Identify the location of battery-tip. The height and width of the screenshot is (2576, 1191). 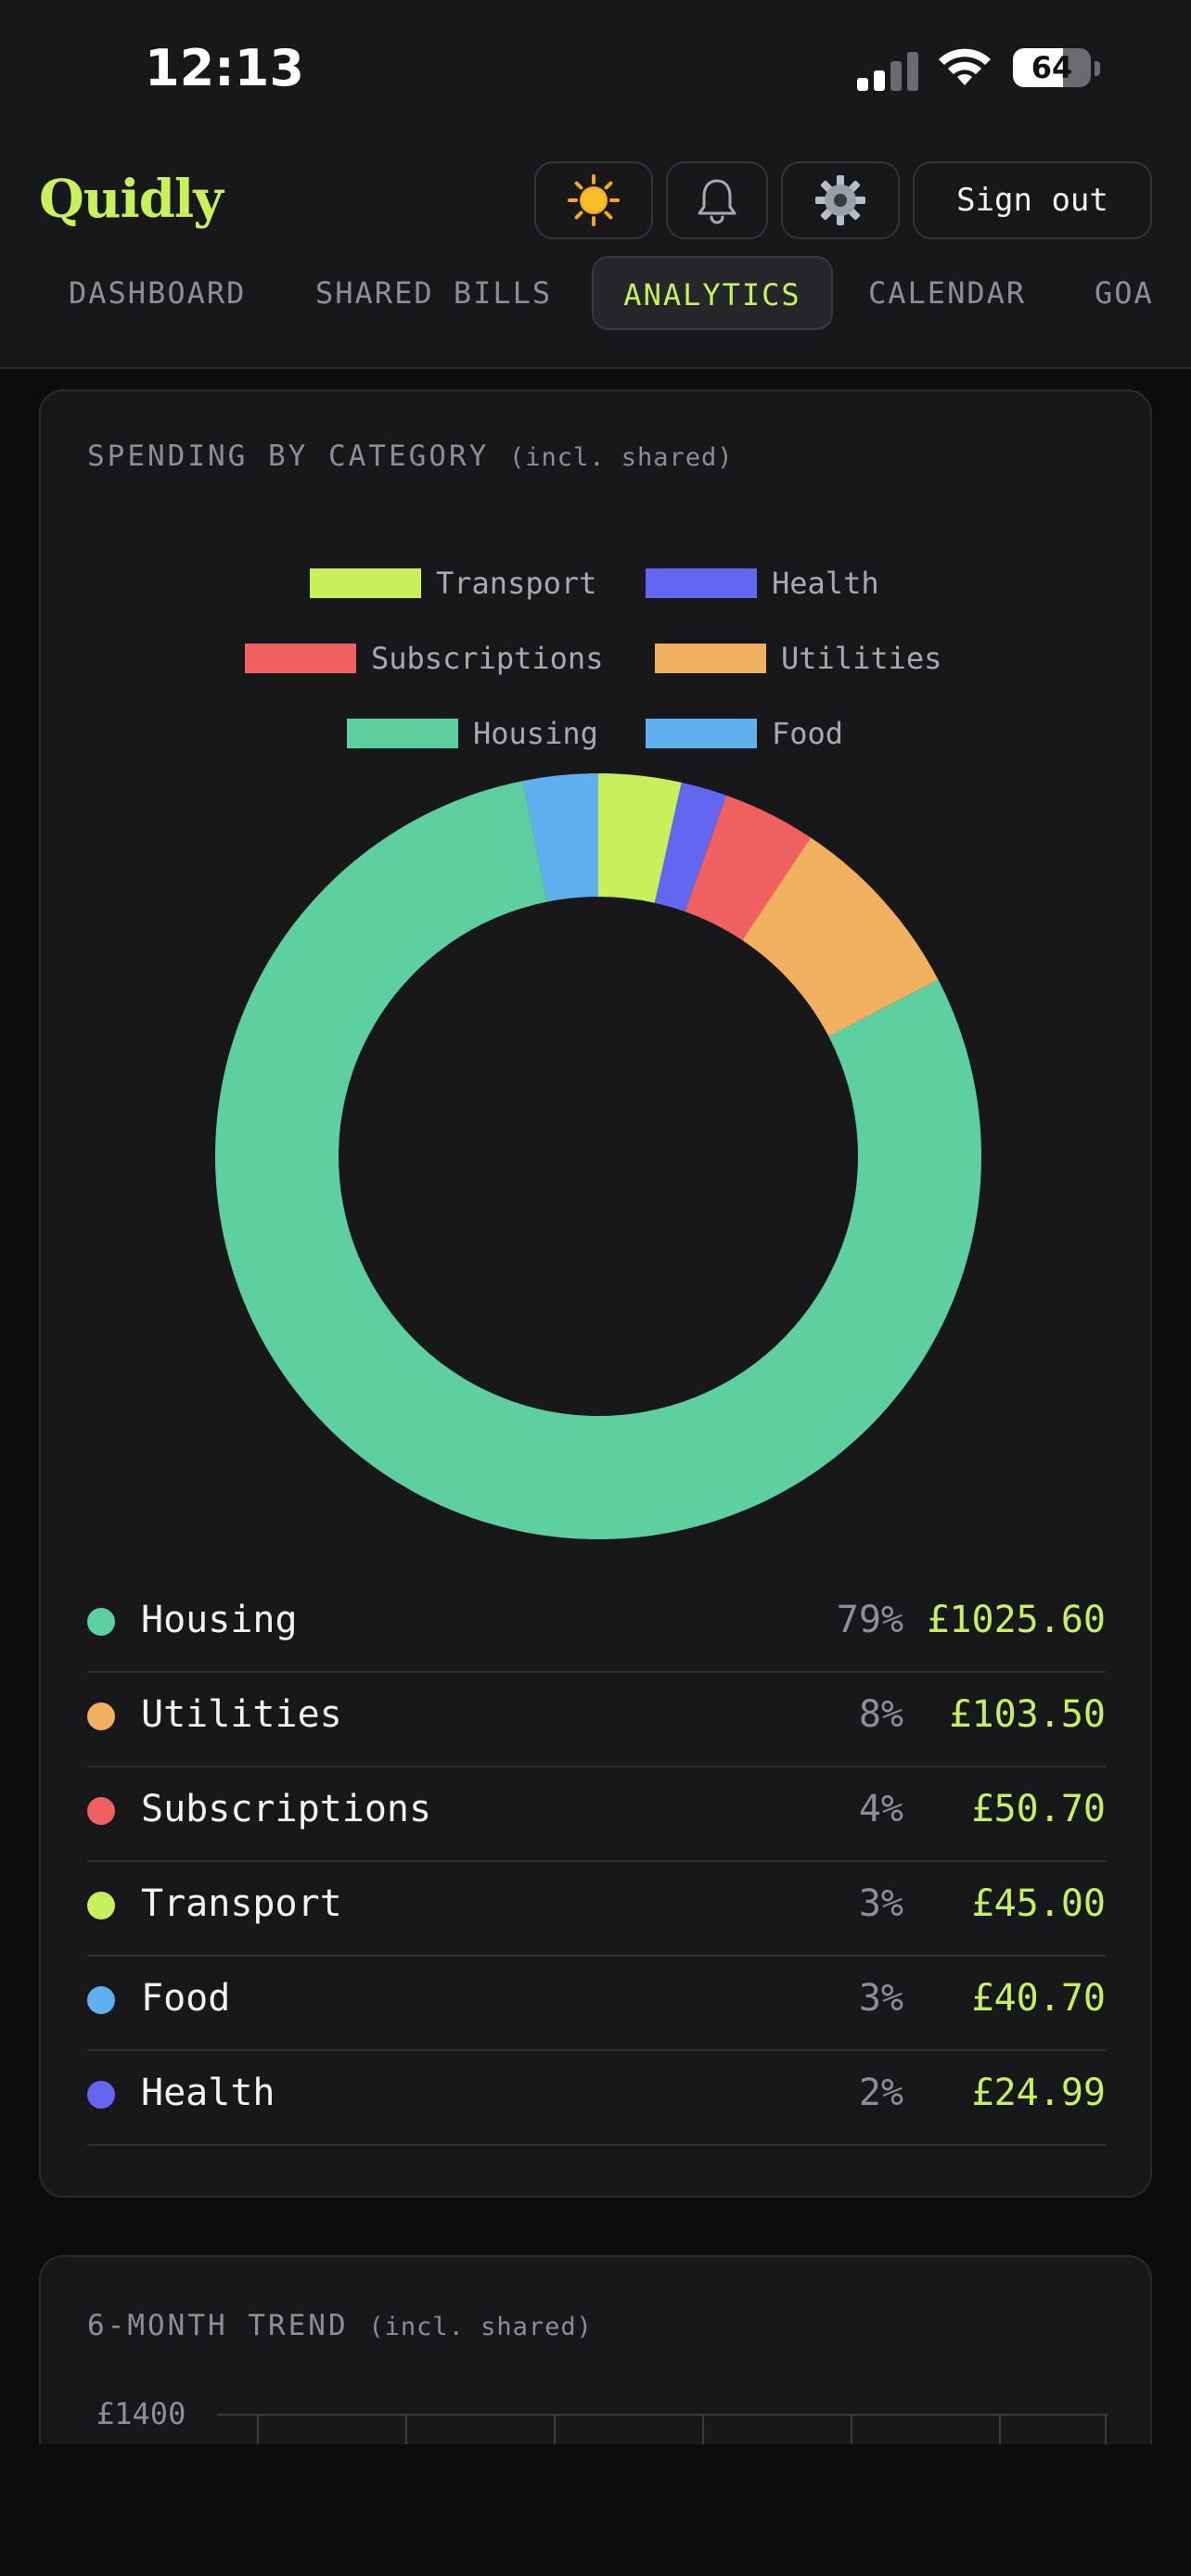
(1097, 68).